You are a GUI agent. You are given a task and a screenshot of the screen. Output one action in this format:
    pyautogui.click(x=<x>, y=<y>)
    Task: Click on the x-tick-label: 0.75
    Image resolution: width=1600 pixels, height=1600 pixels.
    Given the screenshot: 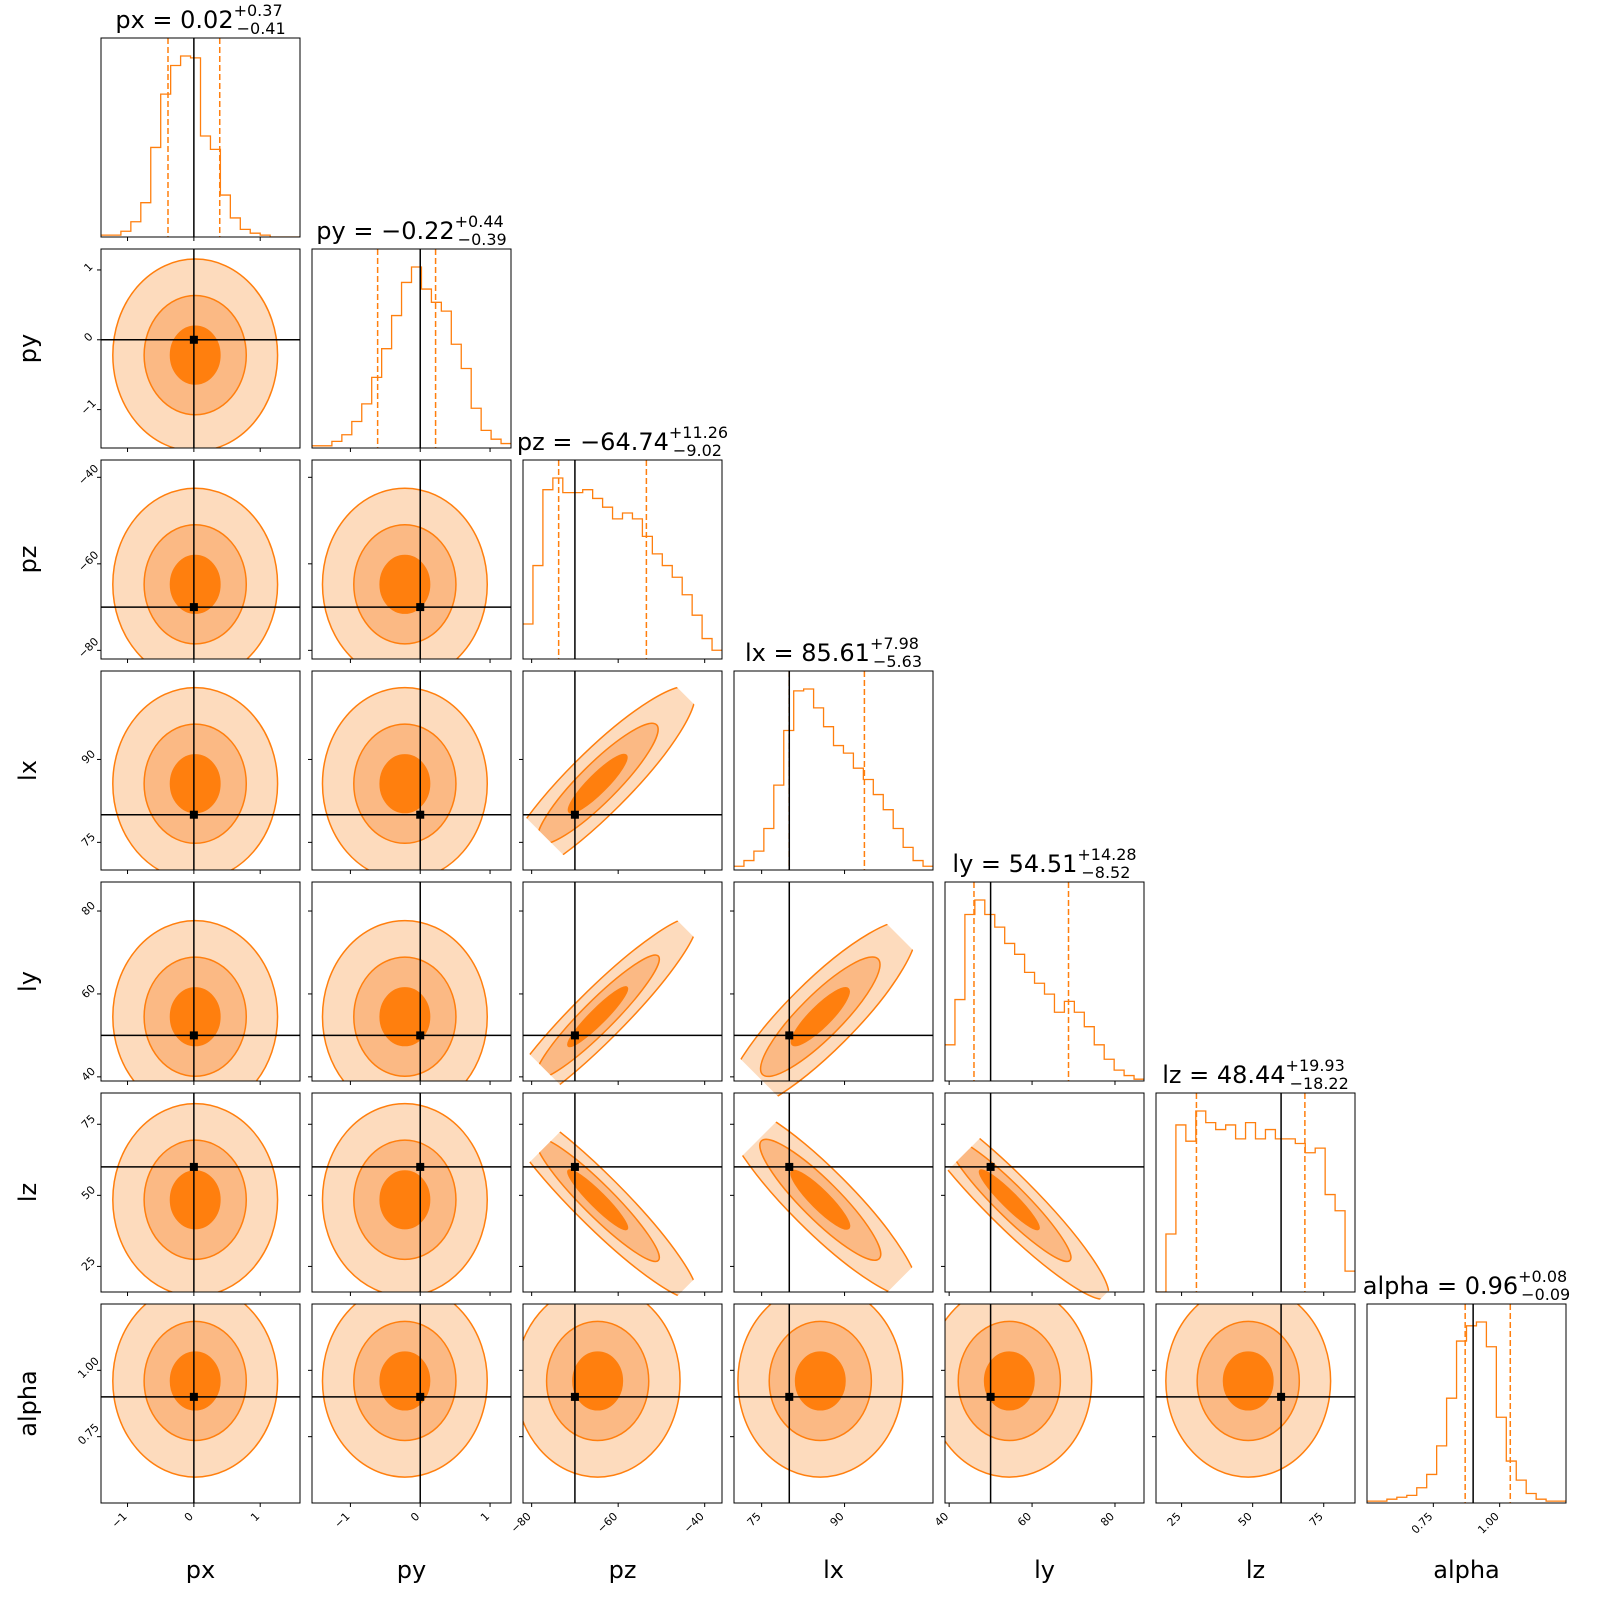 What is the action you would take?
    pyautogui.click(x=1422, y=1523)
    